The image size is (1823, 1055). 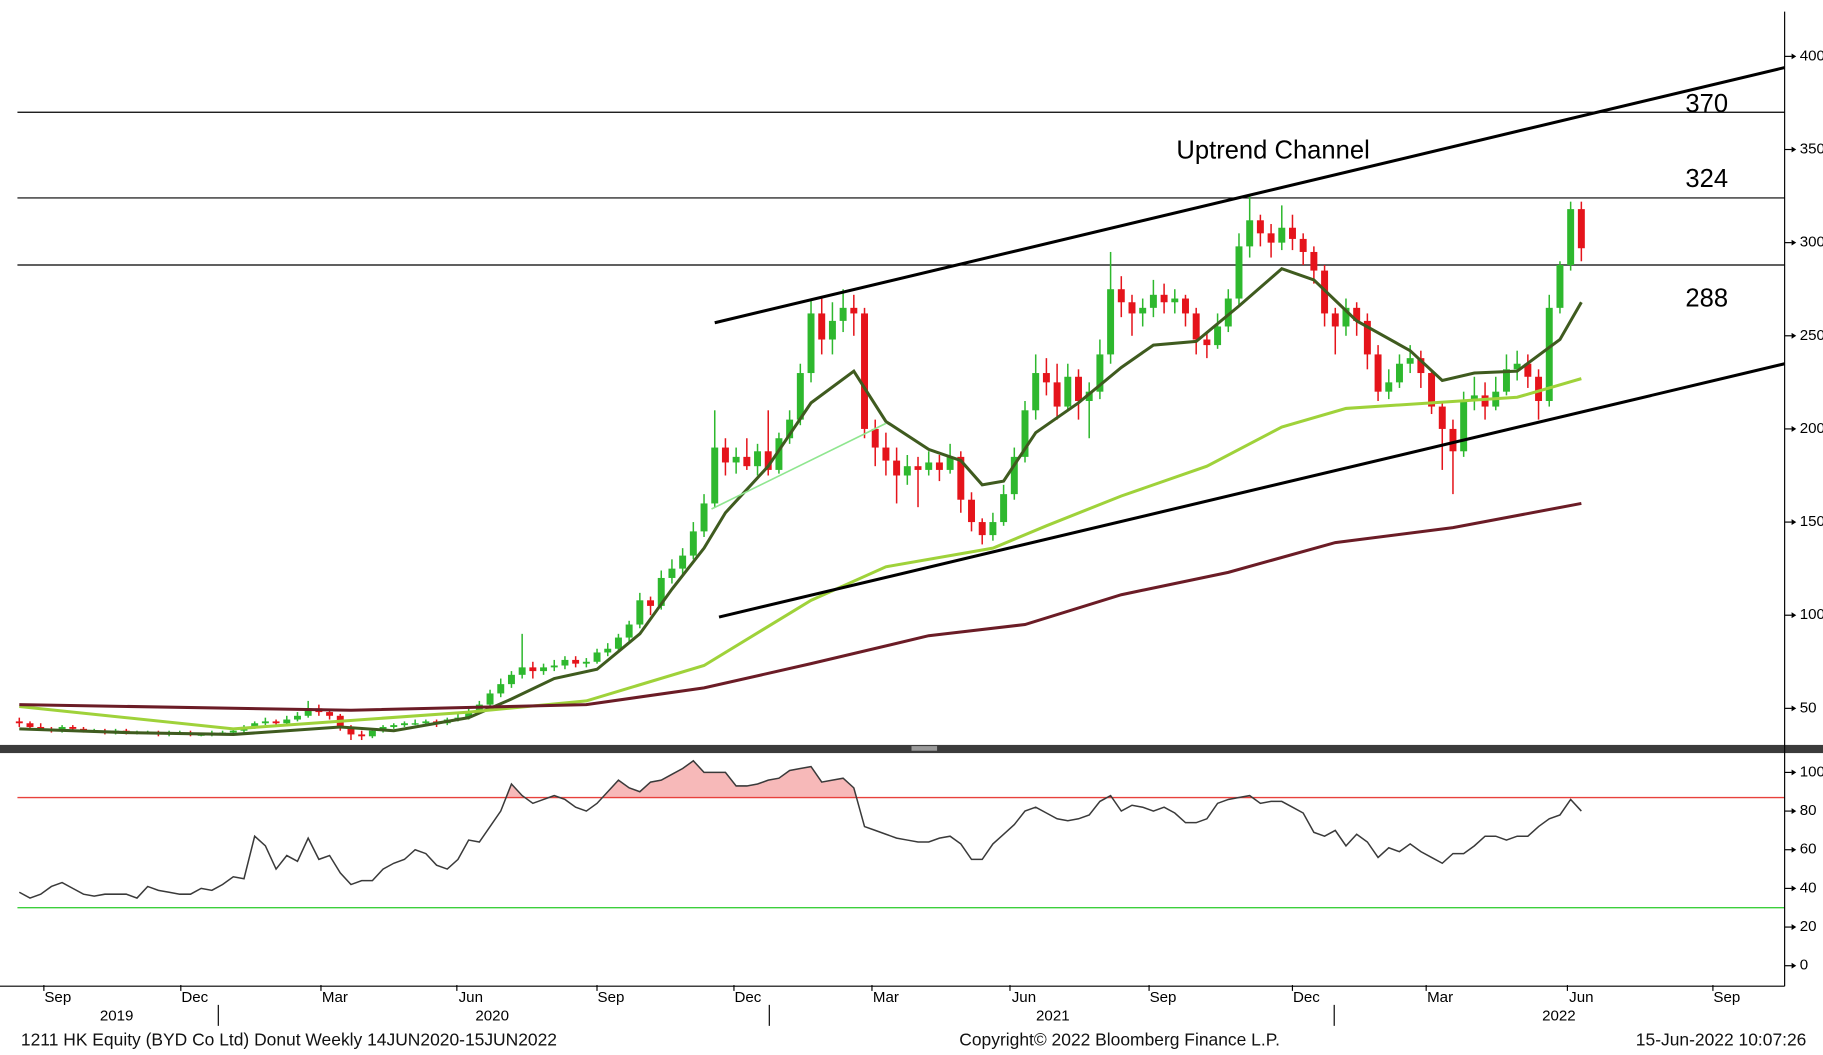 I want to click on overbought-area, so click(x=800, y=779).